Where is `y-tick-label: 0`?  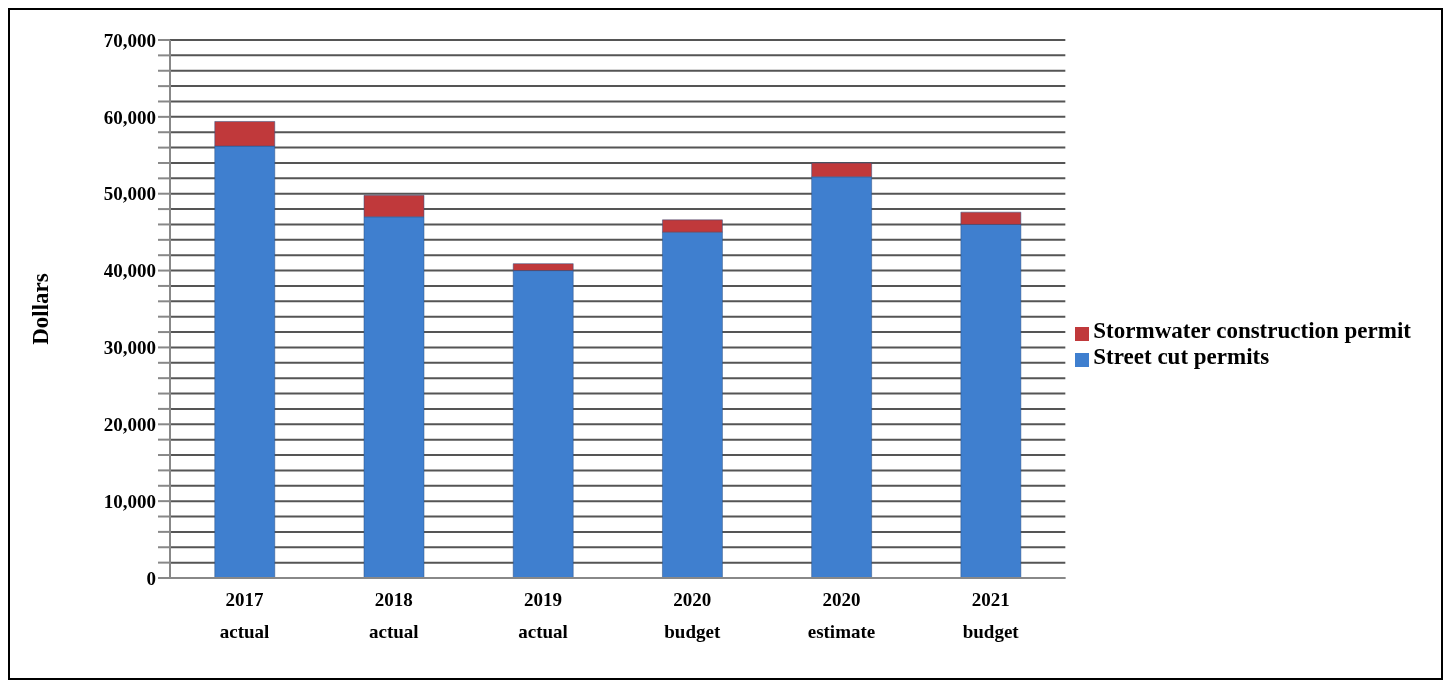 y-tick-label: 0 is located at coordinates (151, 578).